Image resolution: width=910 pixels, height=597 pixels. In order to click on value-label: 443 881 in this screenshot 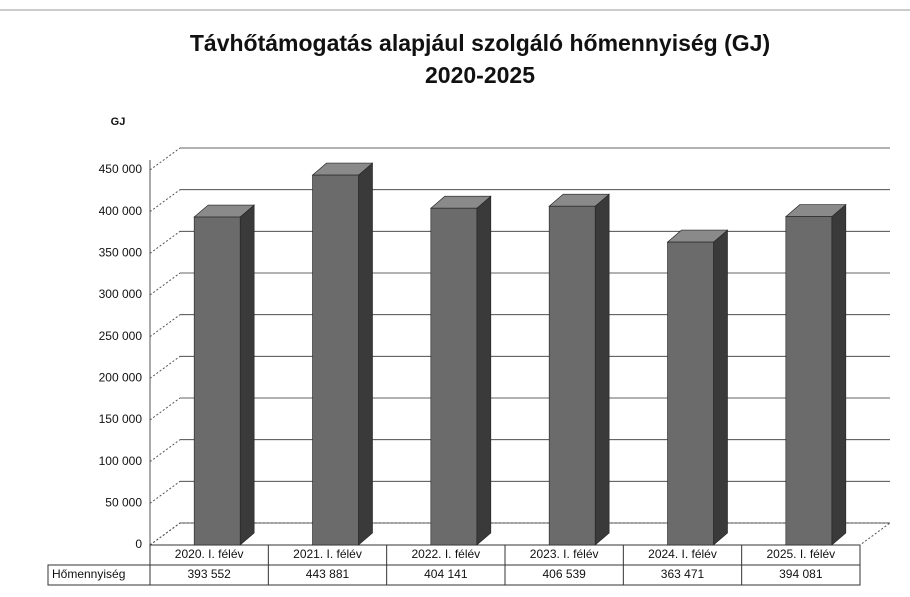, I will do `click(328, 574)`.